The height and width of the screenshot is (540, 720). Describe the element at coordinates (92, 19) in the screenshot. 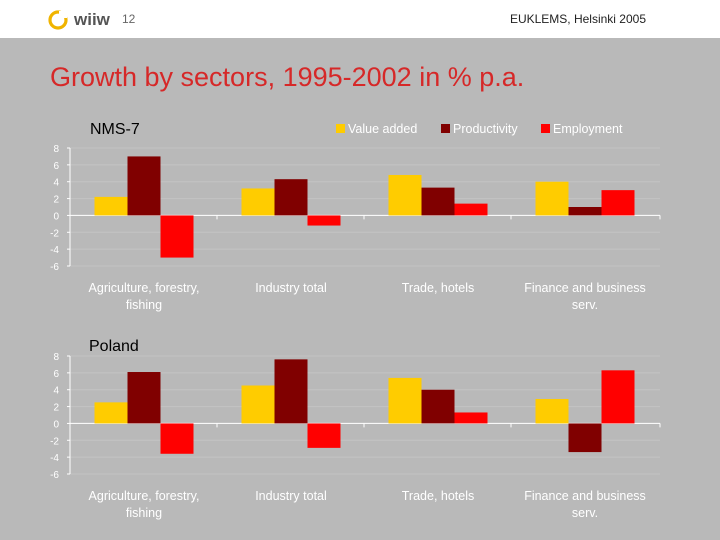

I see `logo-text: wiiw` at that location.